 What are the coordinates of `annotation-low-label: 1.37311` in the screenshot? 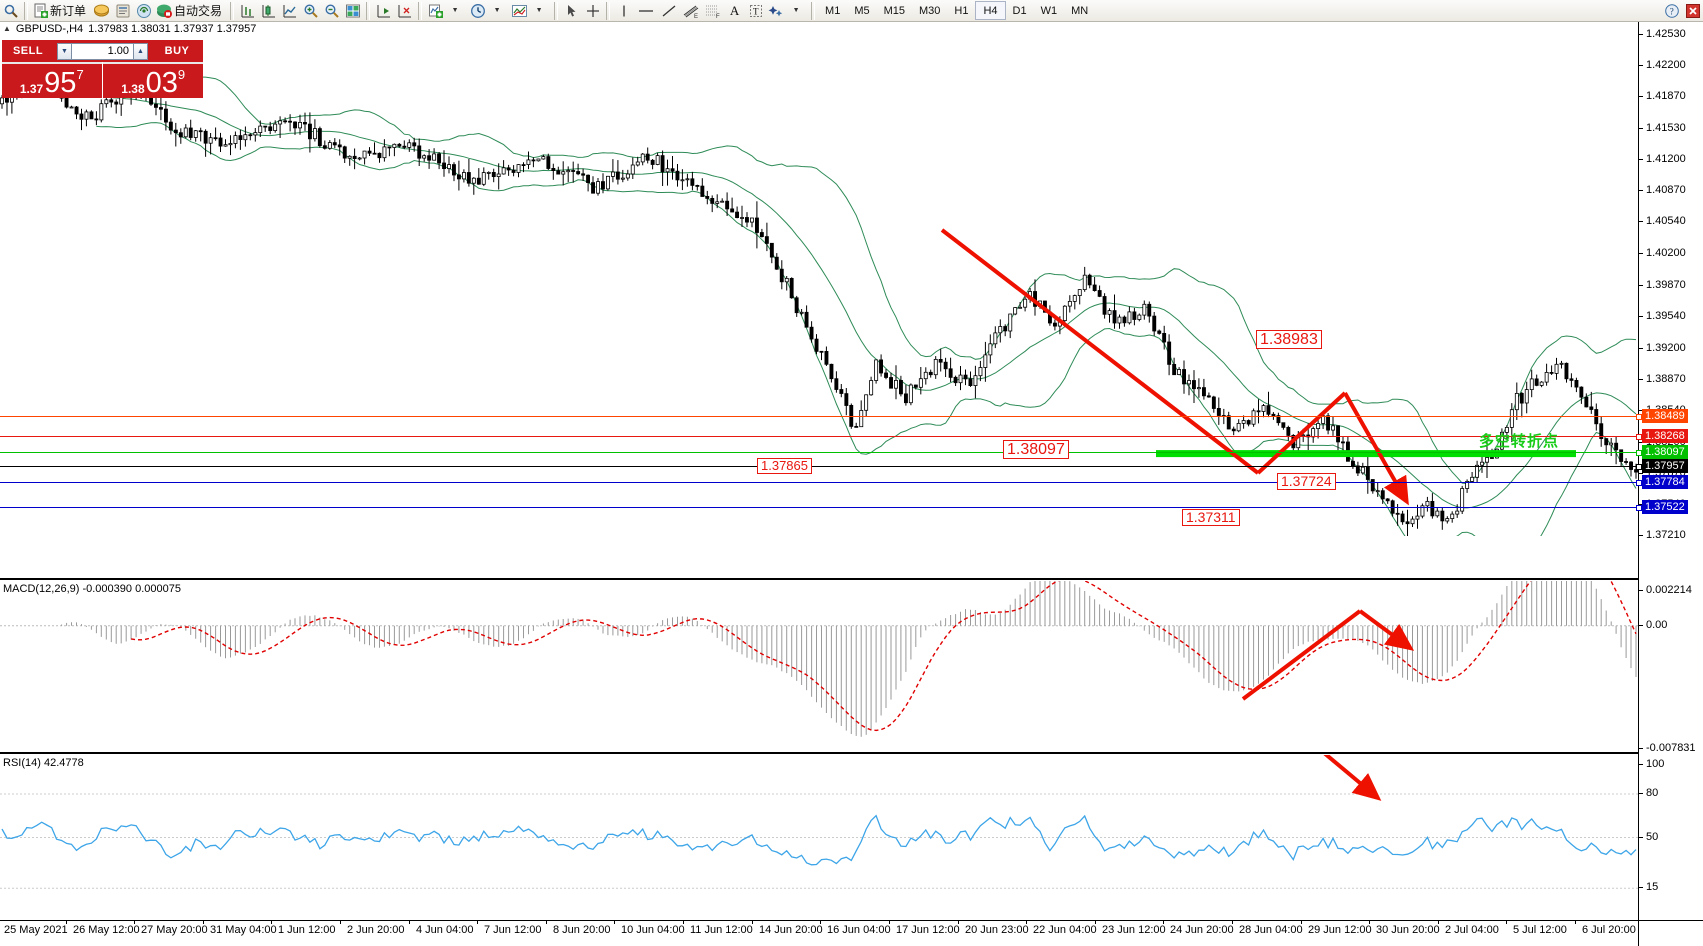 It's located at (1211, 517).